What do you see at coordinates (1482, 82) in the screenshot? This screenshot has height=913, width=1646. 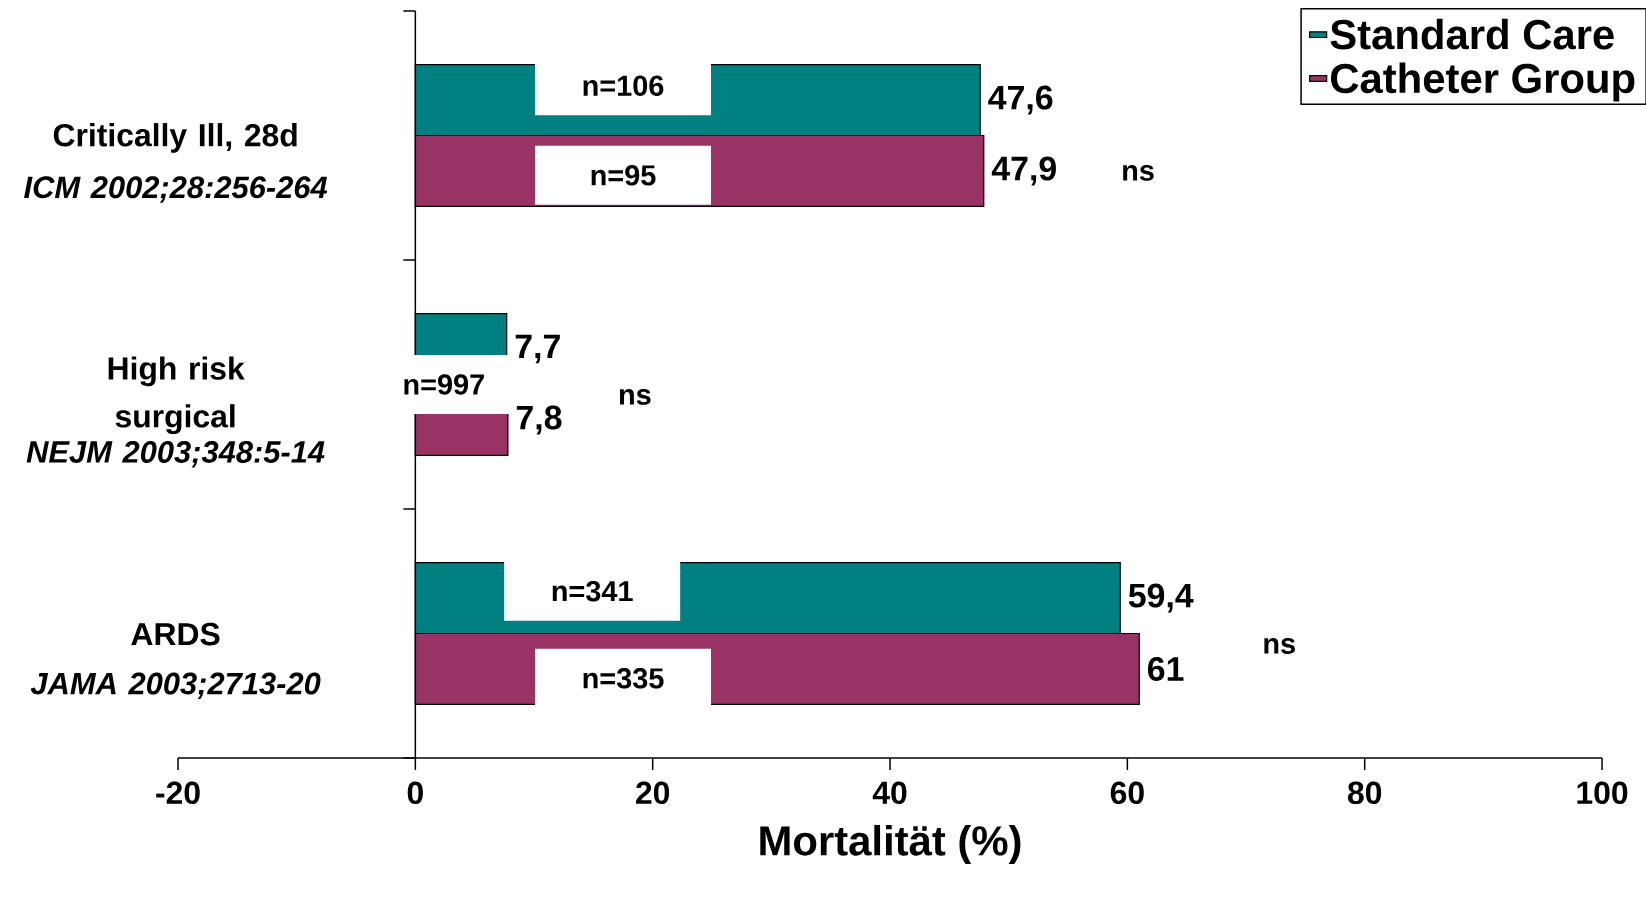 I see `legend-label: Catheter Group` at bounding box center [1482, 82].